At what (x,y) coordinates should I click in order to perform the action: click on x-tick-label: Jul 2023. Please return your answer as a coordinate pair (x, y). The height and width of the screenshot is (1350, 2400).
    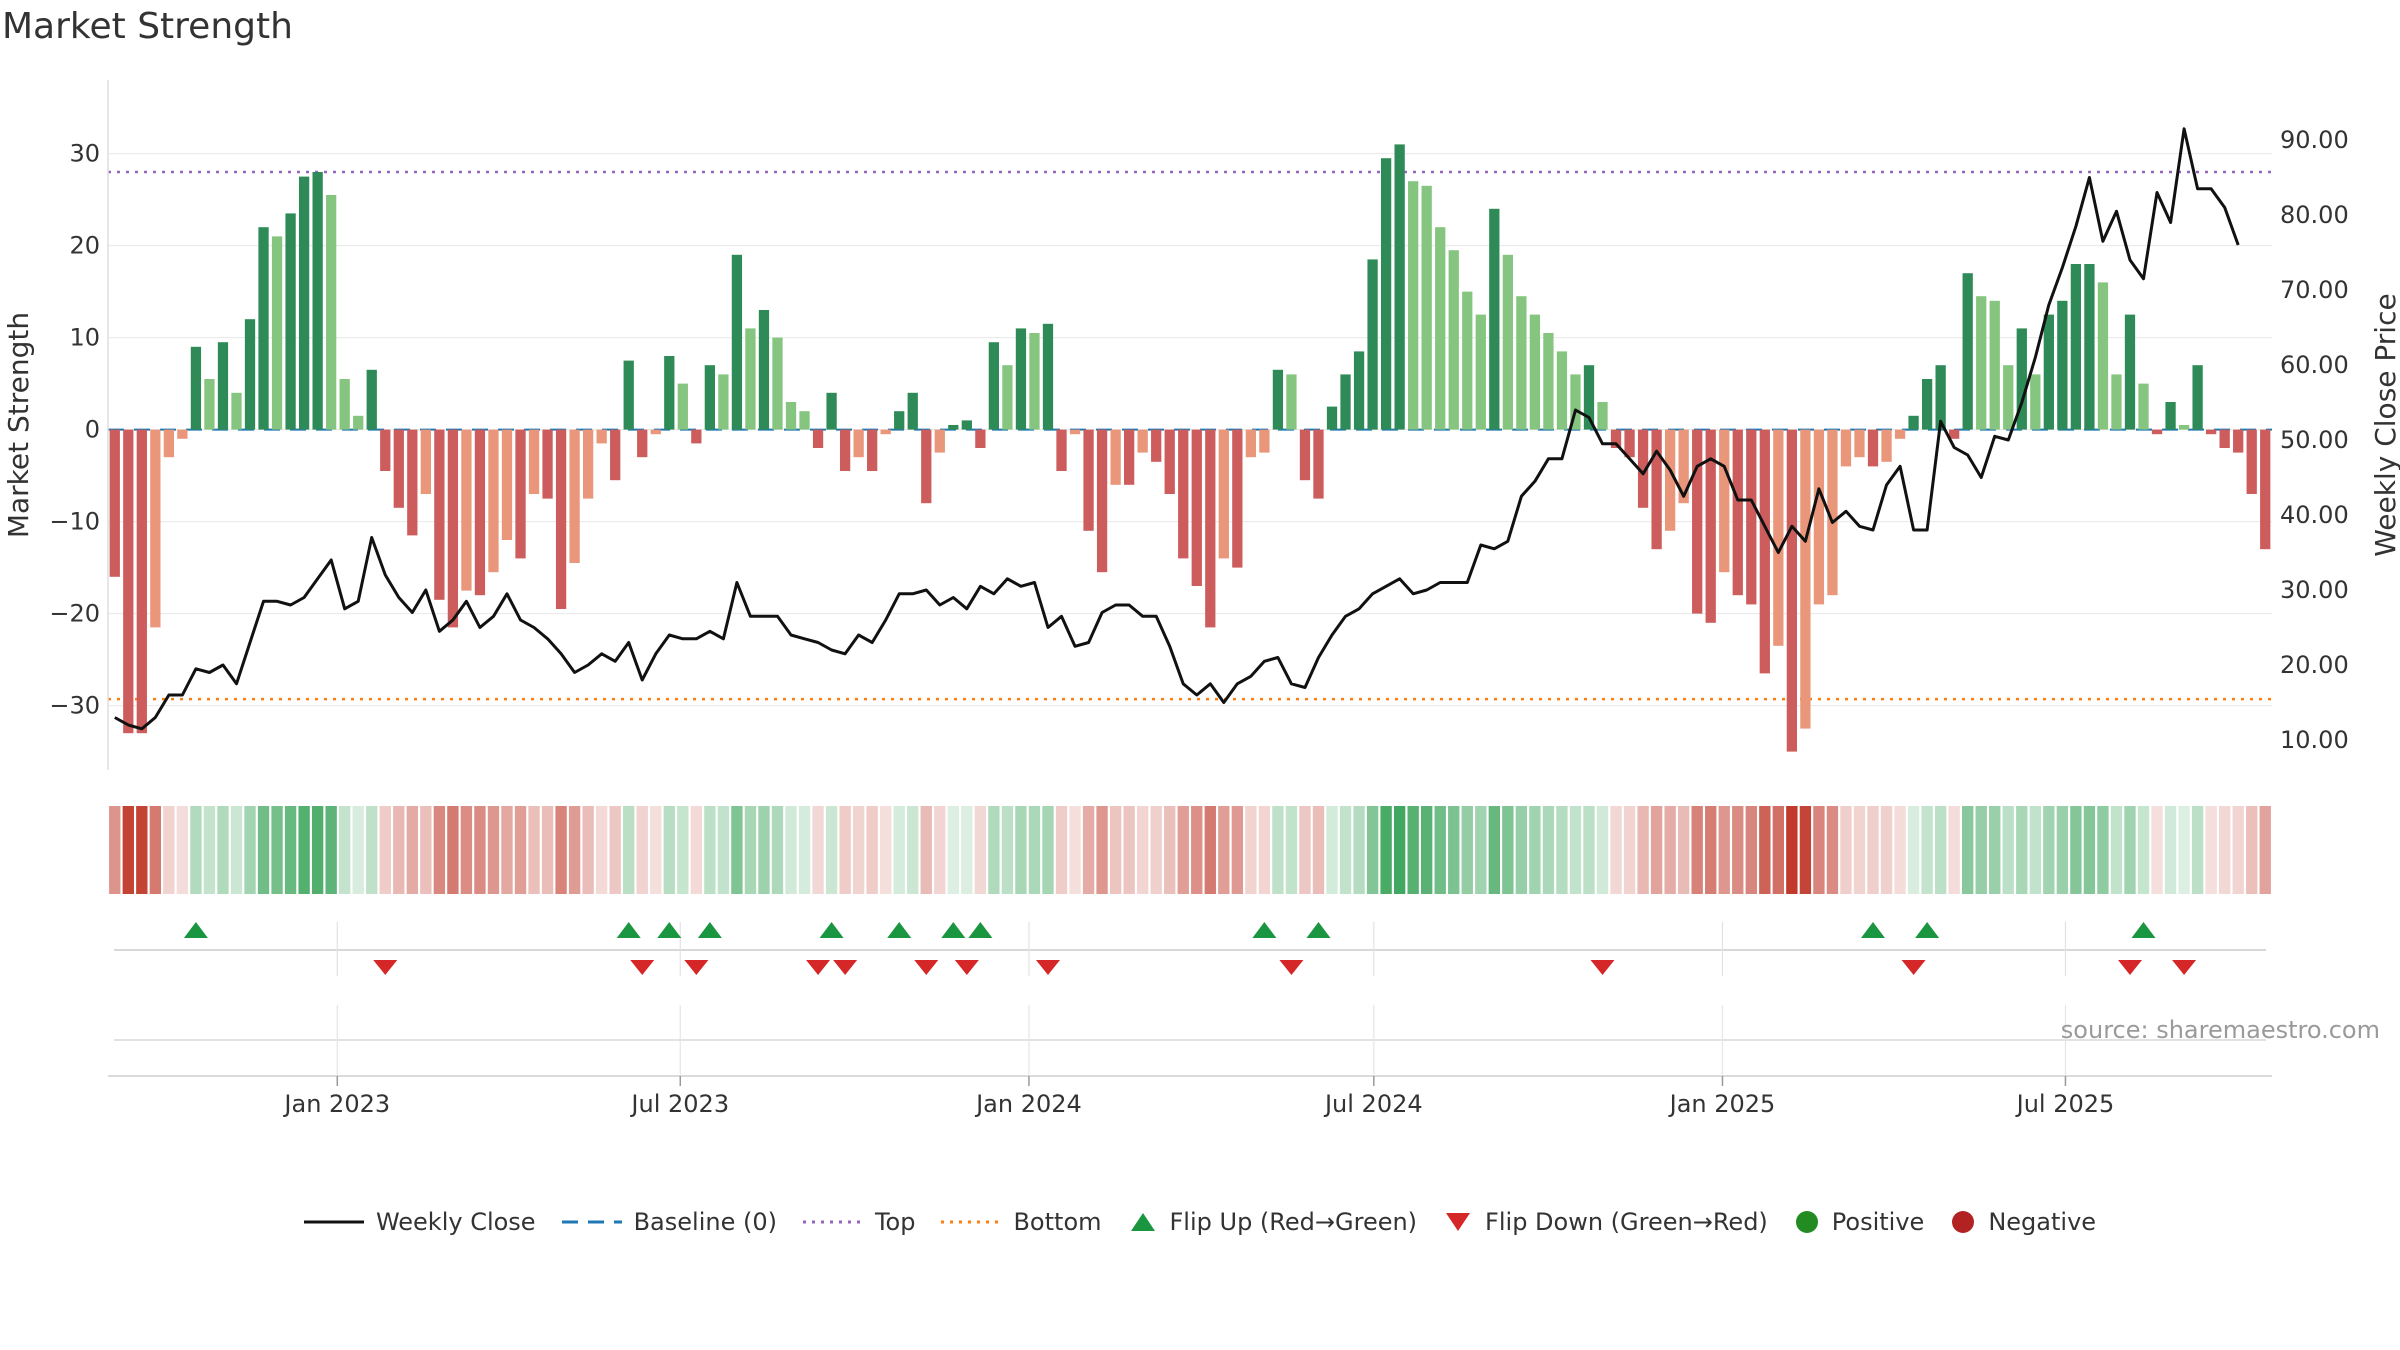
    Looking at the image, I should click on (679, 1104).